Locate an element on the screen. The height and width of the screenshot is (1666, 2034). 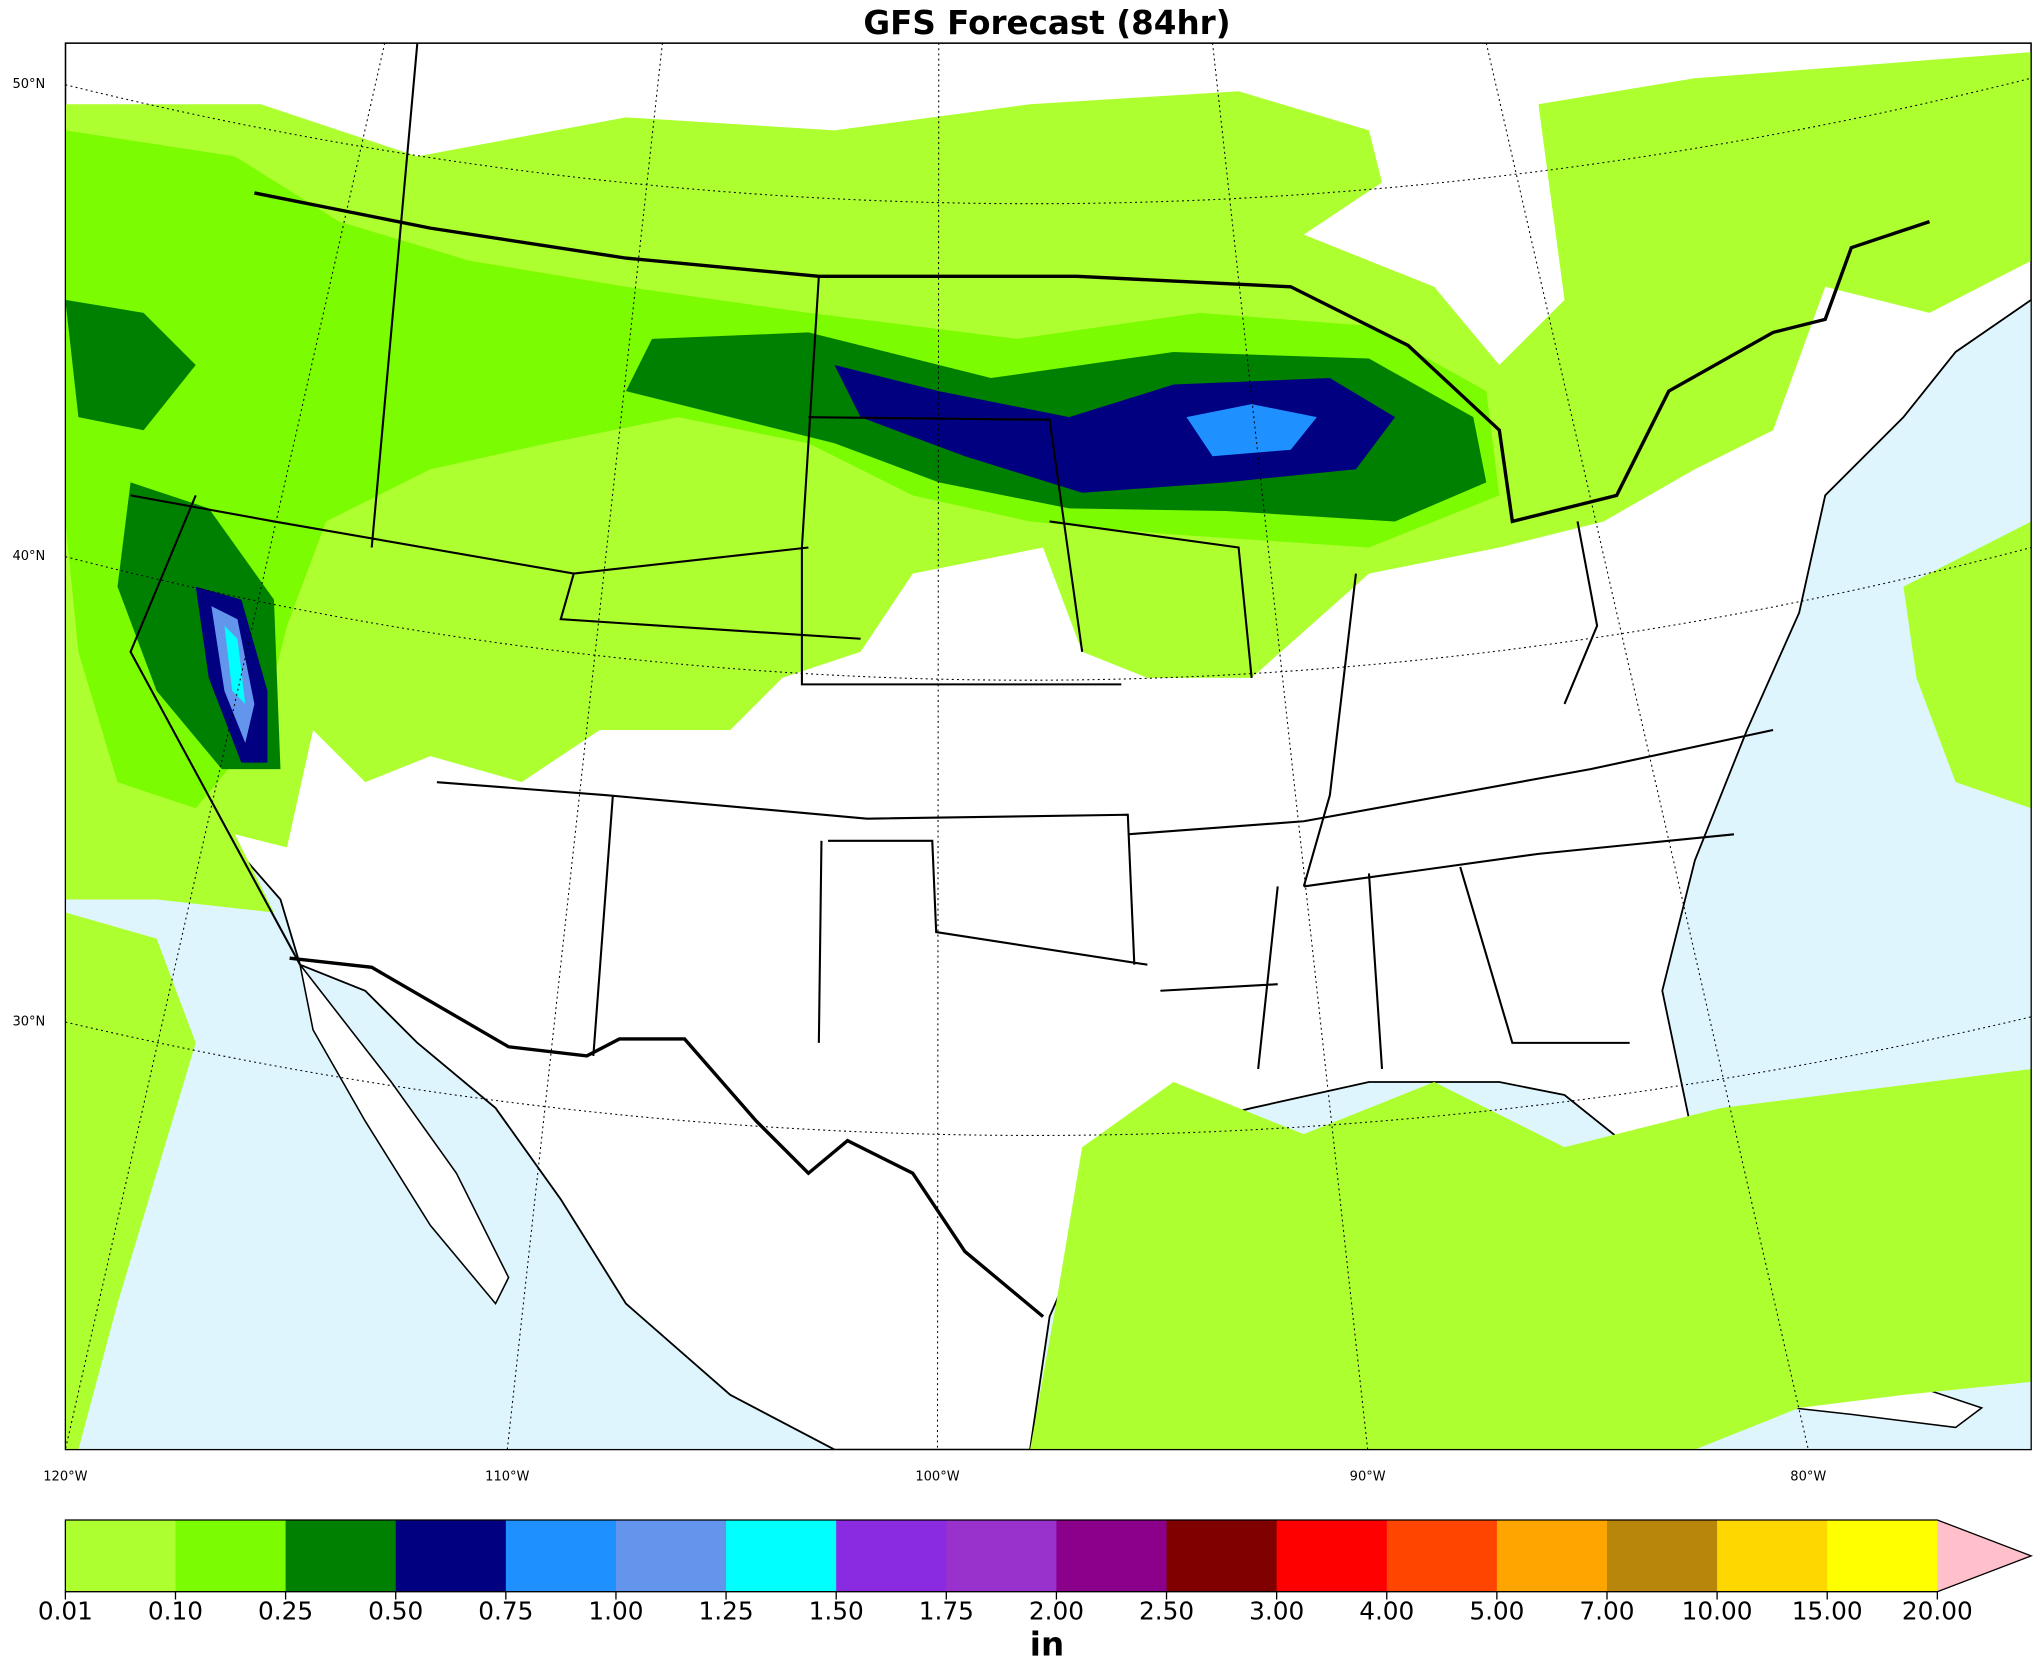
lon-label: 120°W is located at coordinates (65, 1476).